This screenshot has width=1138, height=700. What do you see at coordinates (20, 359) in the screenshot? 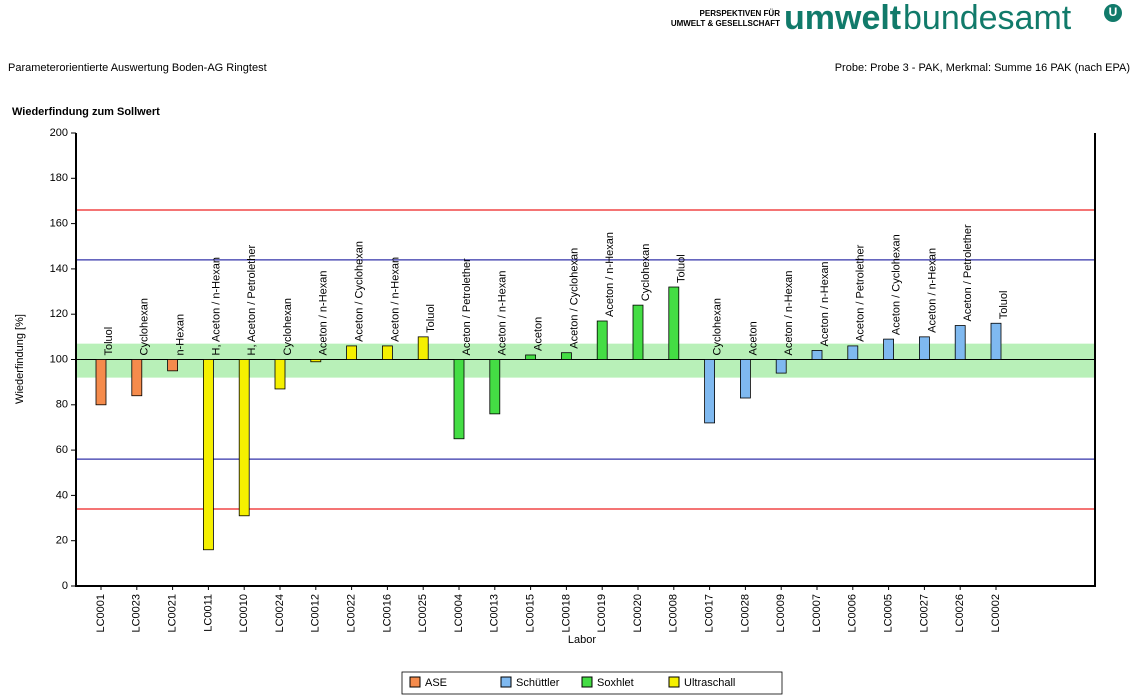
I see `y-axis-label: Wiederfindung [%]` at bounding box center [20, 359].